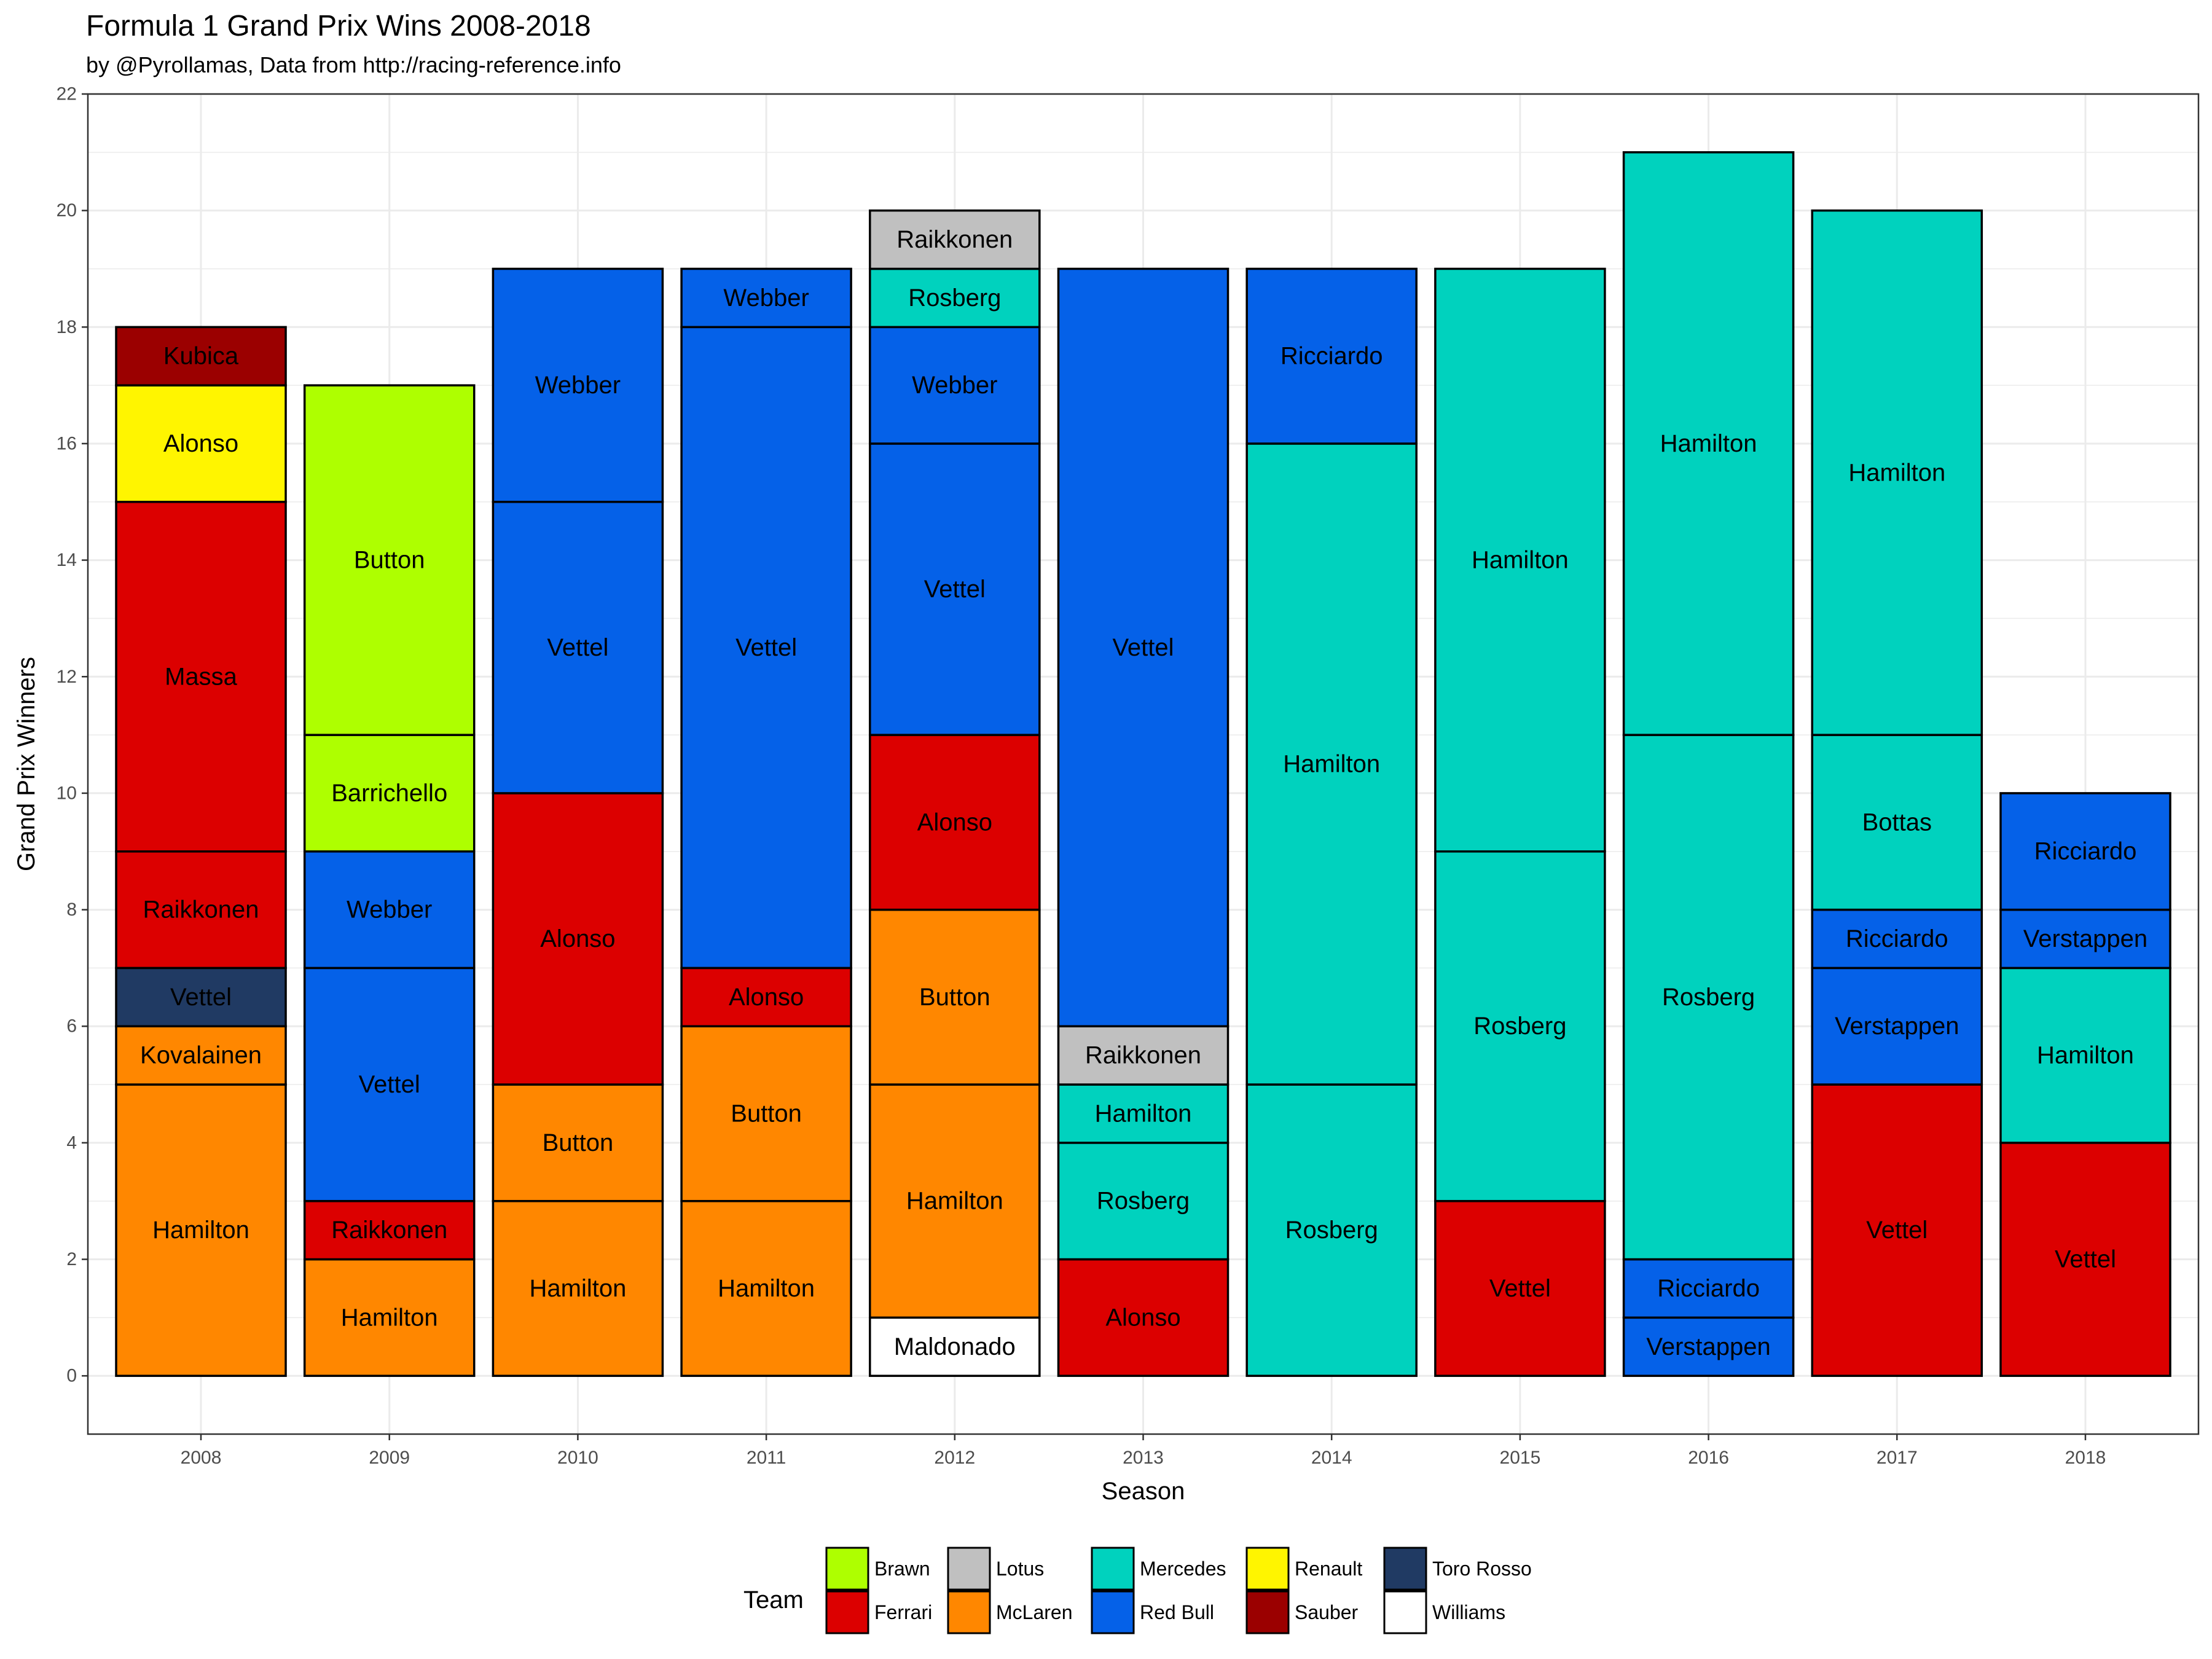 Image resolution: width=2212 pixels, height=1659 pixels. I want to click on legend-label: Red Bull, so click(1177, 1612).